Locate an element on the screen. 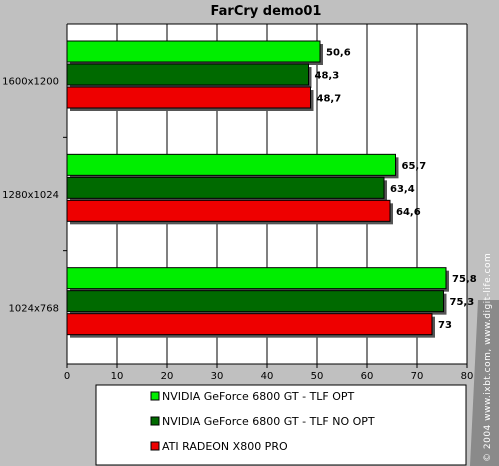 The image size is (499, 466). y-tick-label: 1600x1200 is located at coordinates (30, 82).